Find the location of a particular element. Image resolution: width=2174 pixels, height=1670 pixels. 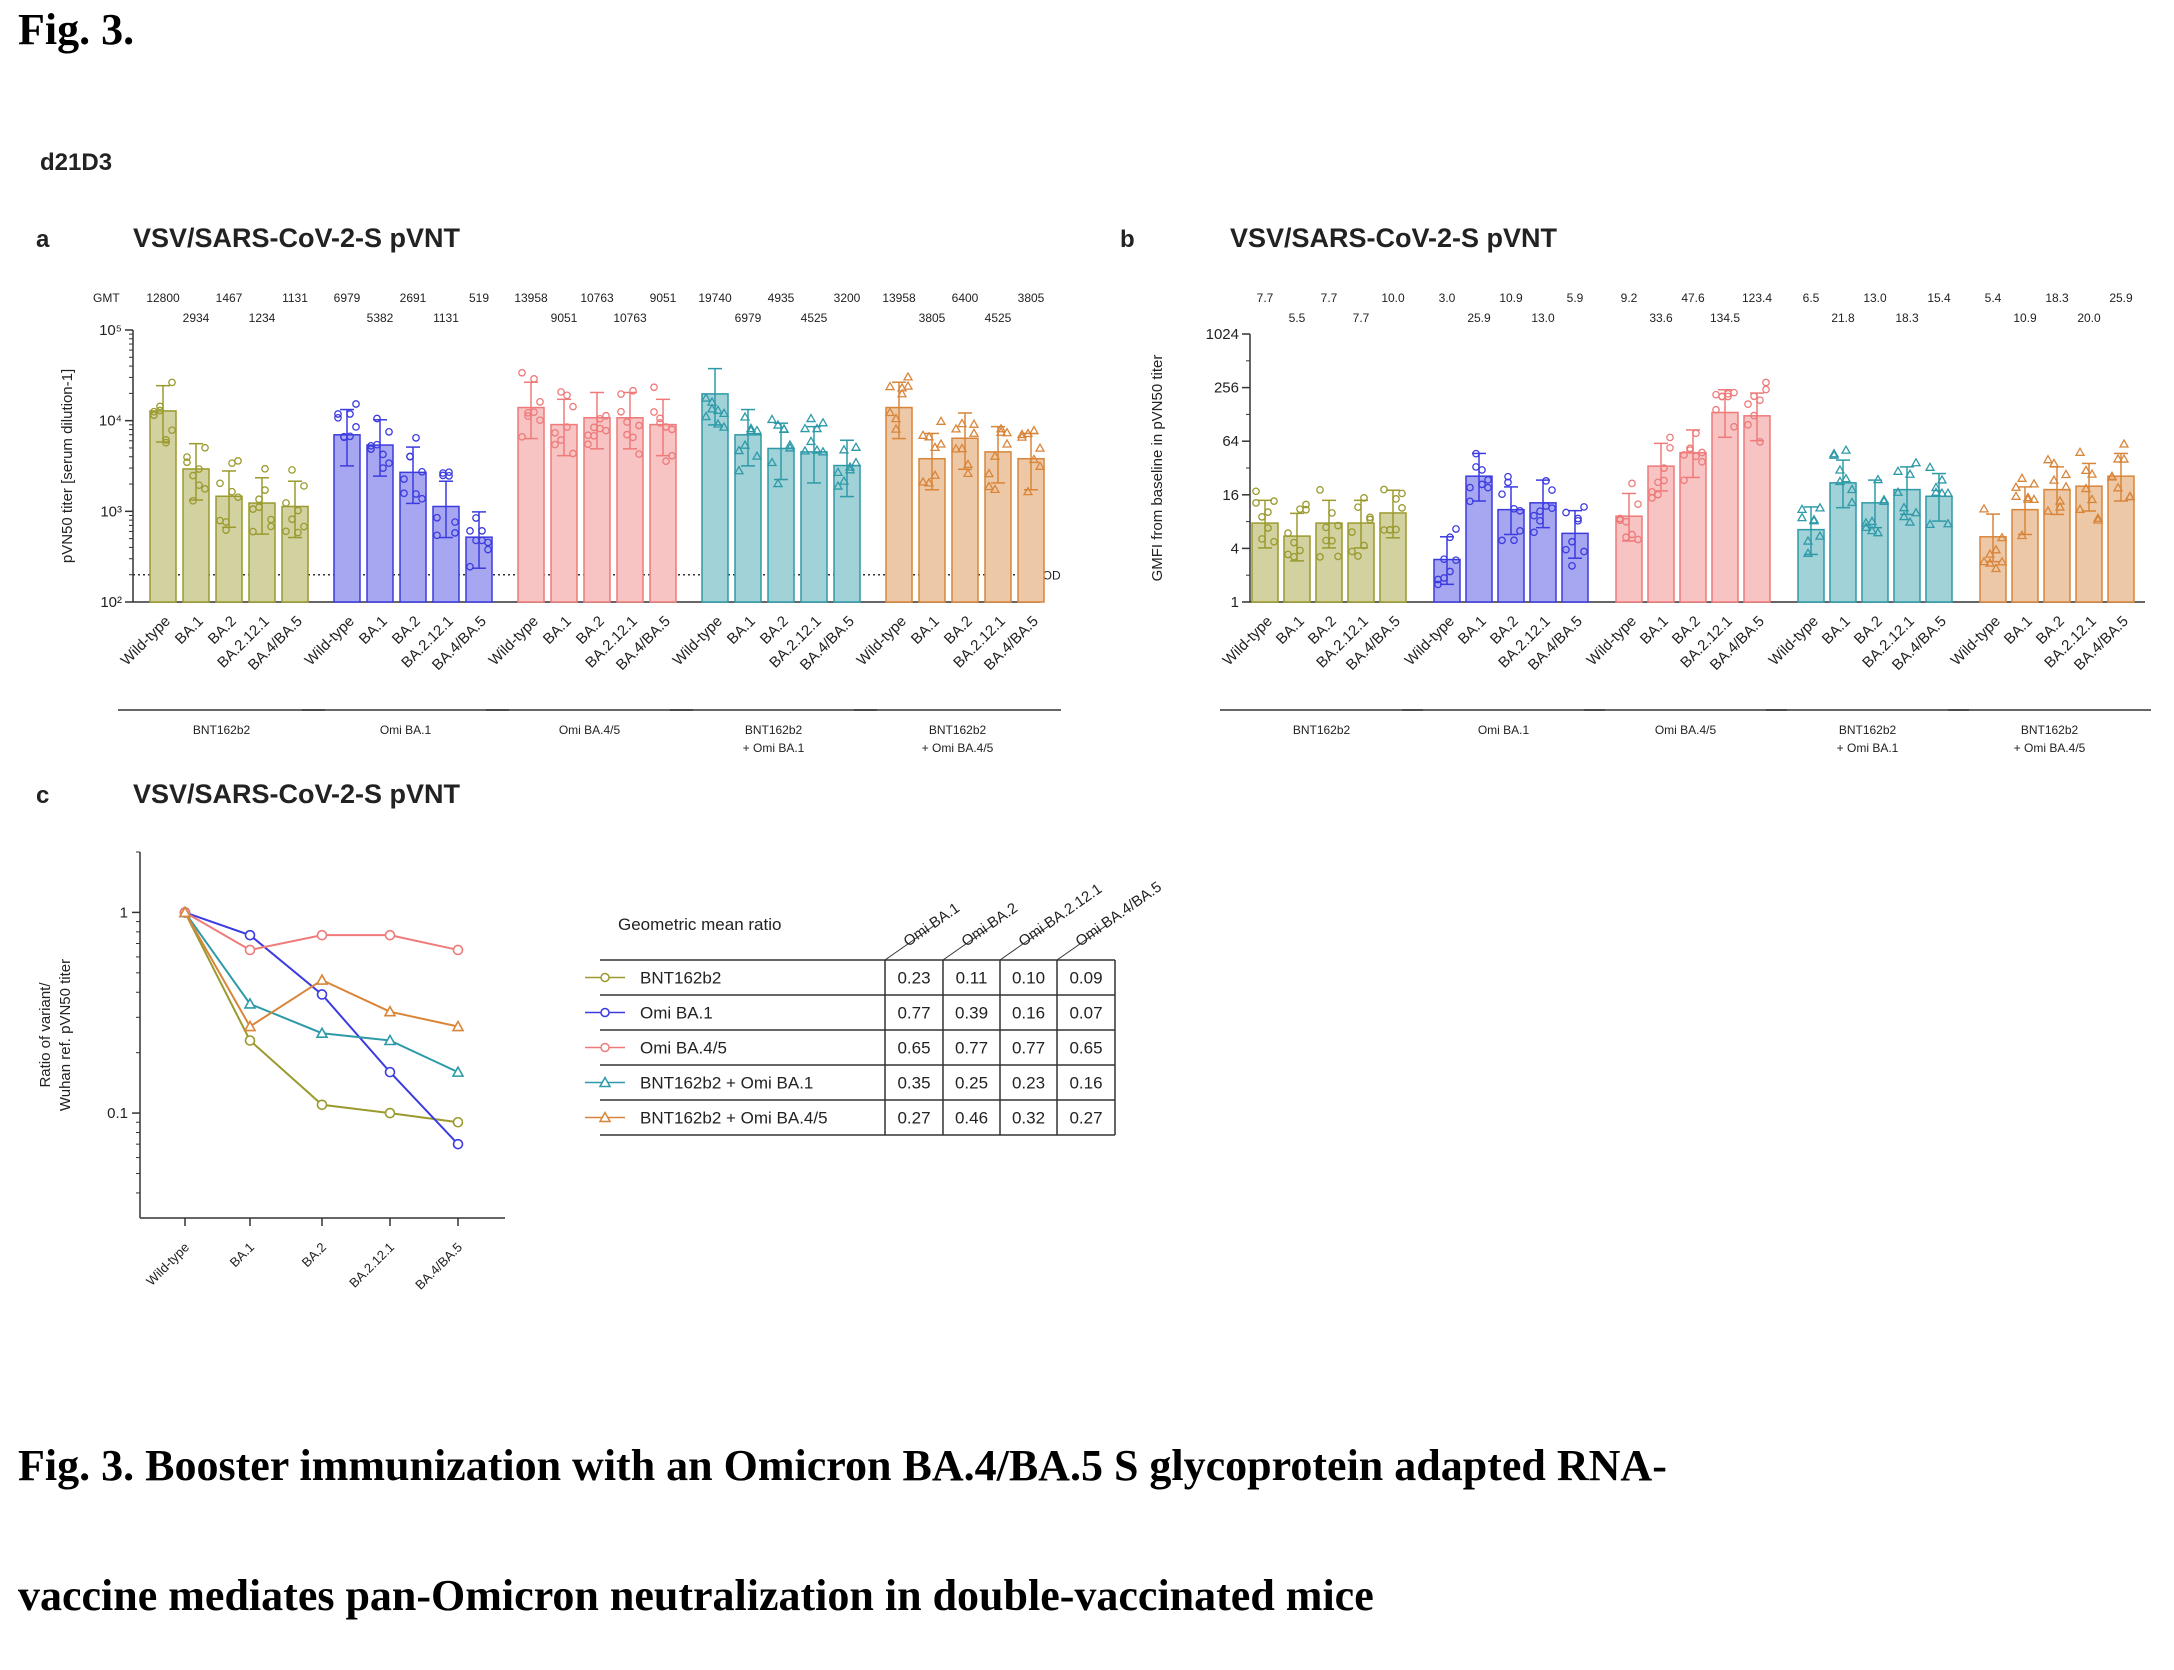

gmr-table-cell: 0.23 is located at coordinates (913, 978).